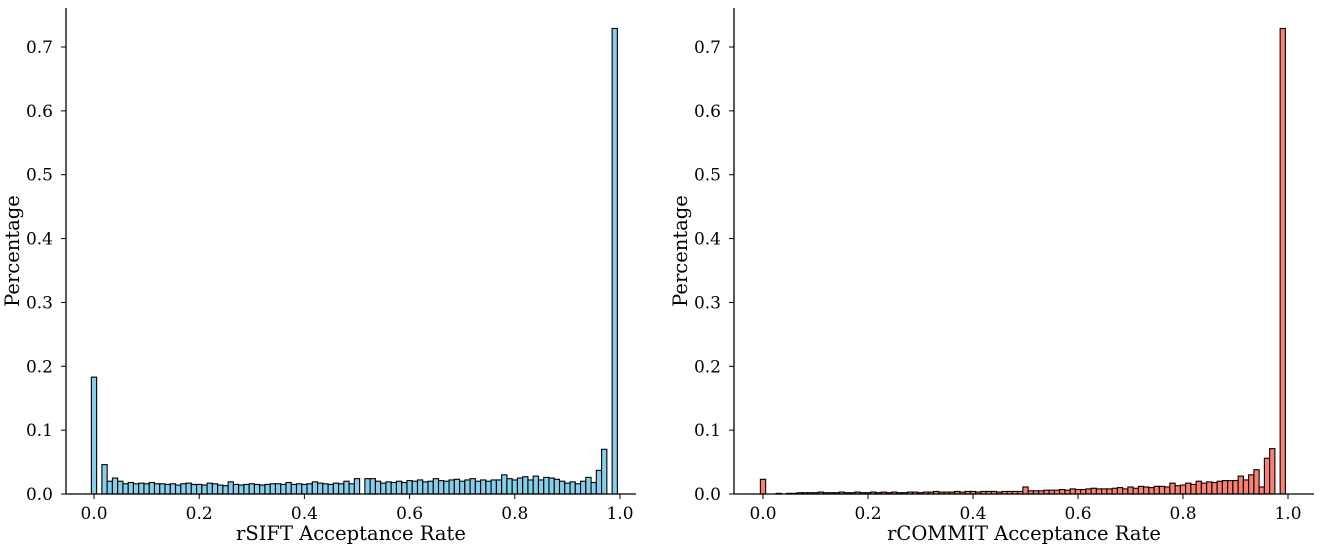  Describe the element at coordinates (762, 514) in the screenshot. I see `x-tick-label: 0.0` at that location.